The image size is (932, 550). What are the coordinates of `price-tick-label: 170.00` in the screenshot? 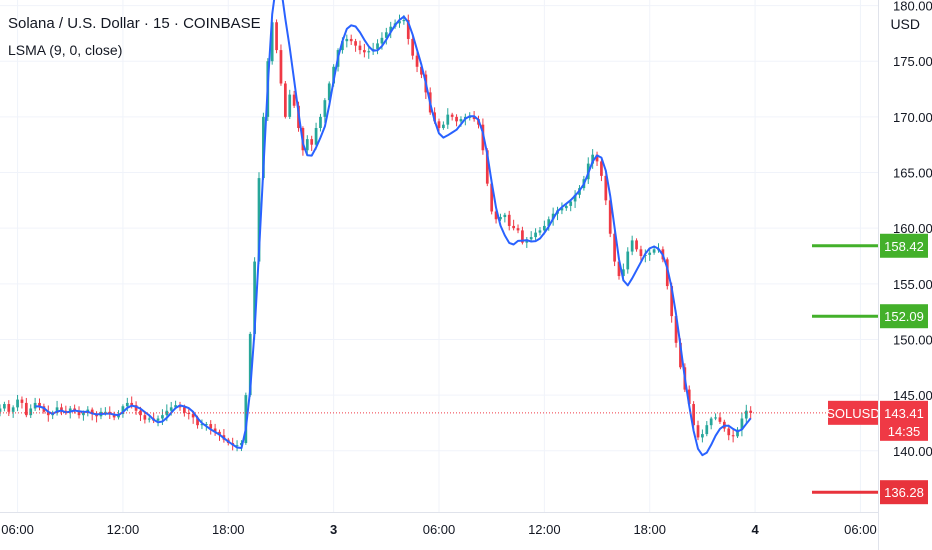 It's located at (912, 117).